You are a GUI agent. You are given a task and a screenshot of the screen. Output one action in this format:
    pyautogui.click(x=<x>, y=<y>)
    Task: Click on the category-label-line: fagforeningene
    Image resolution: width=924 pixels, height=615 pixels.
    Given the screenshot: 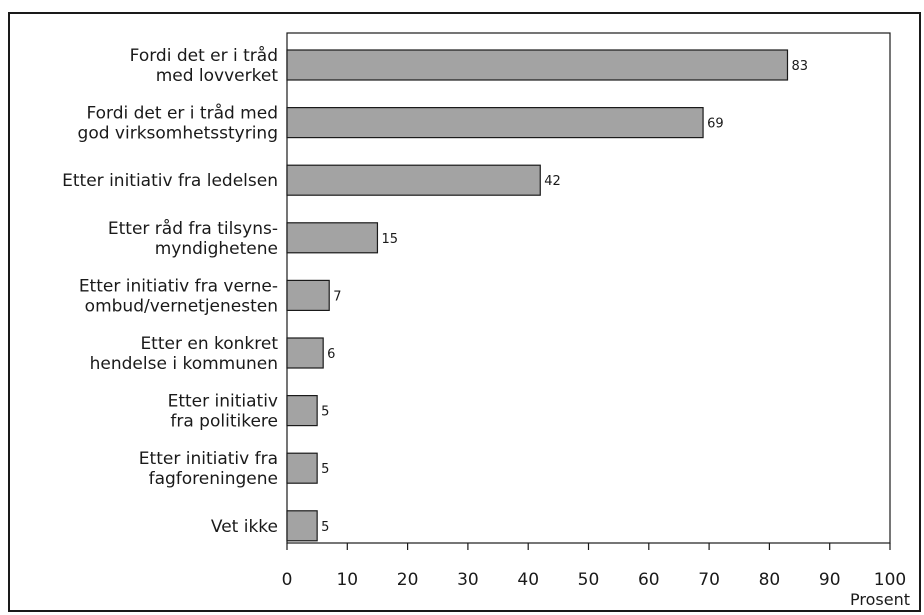 What is the action you would take?
    pyautogui.click(x=213, y=479)
    